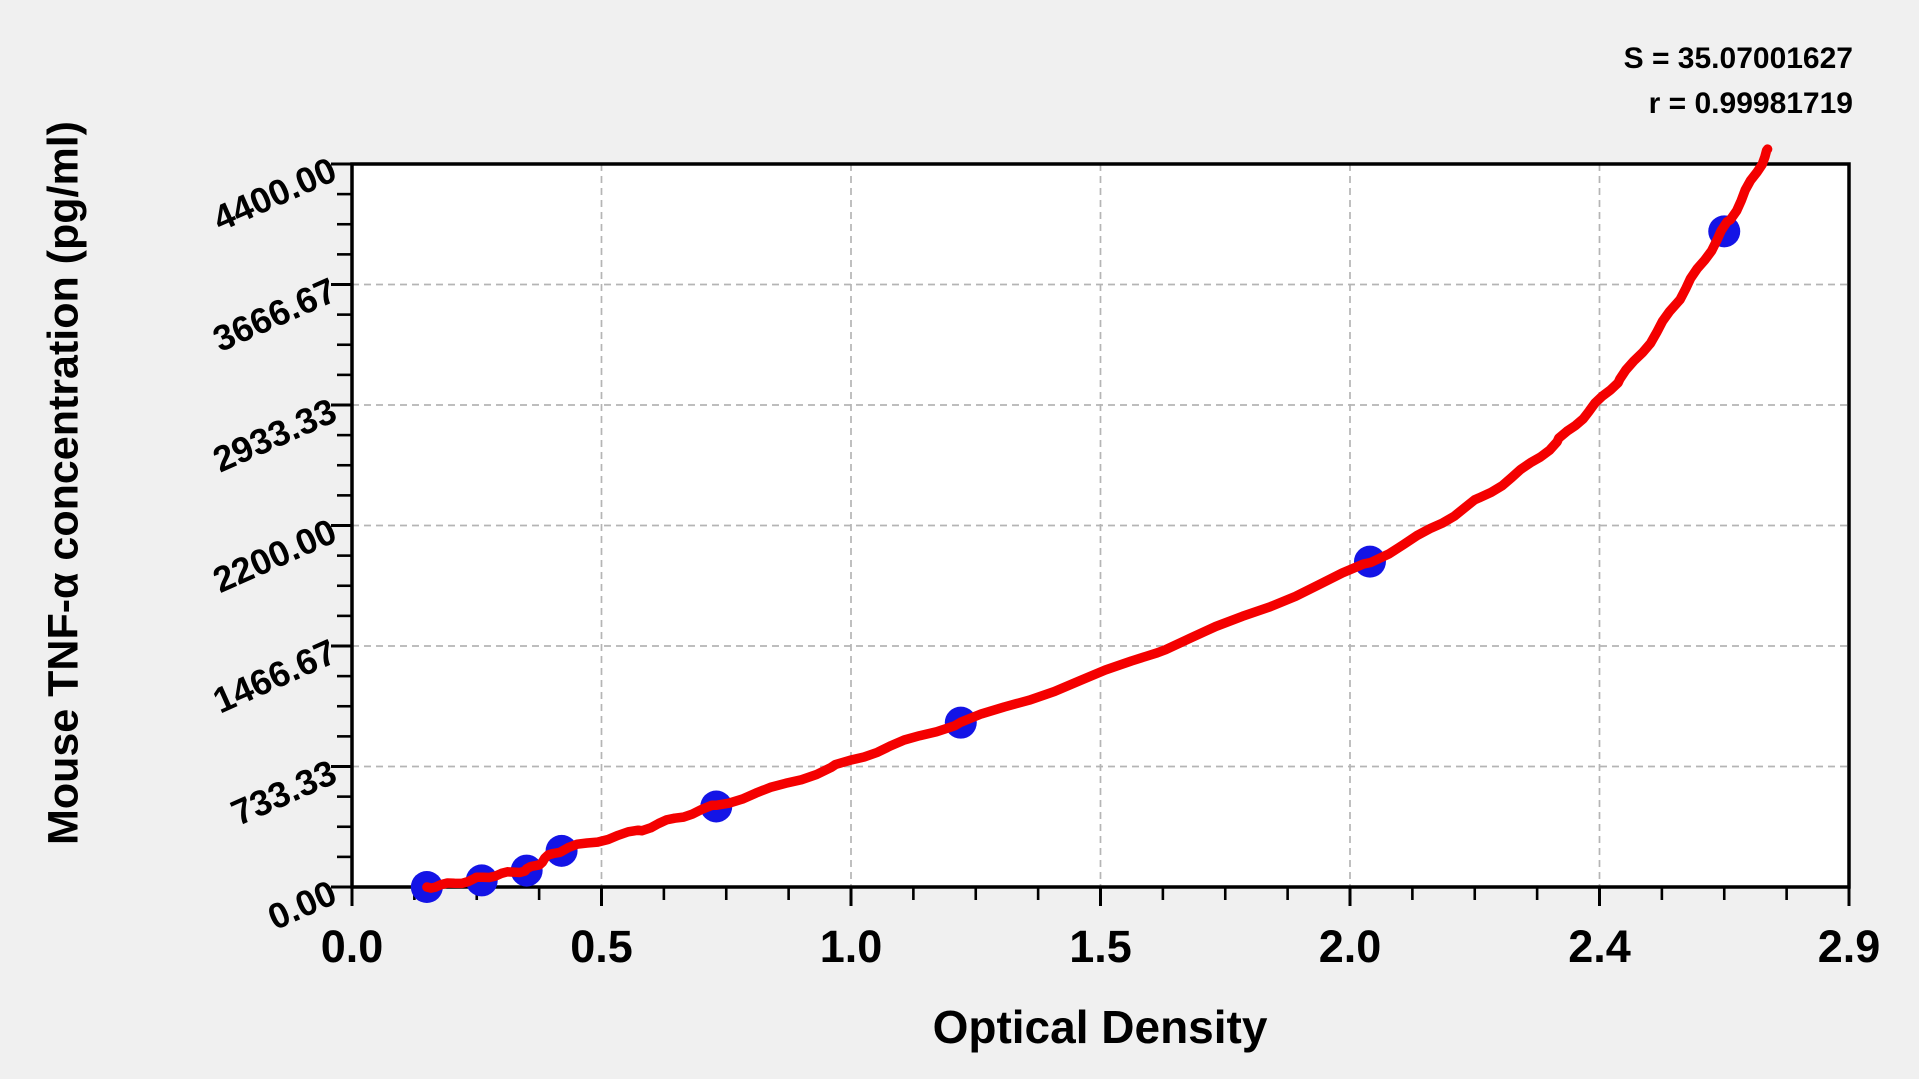 Image resolution: width=1919 pixels, height=1079 pixels. What do you see at coordinates (275, 676) in the screenshot?
I see `y-tick-label: 1466.67` at bounding box center [275, 676].